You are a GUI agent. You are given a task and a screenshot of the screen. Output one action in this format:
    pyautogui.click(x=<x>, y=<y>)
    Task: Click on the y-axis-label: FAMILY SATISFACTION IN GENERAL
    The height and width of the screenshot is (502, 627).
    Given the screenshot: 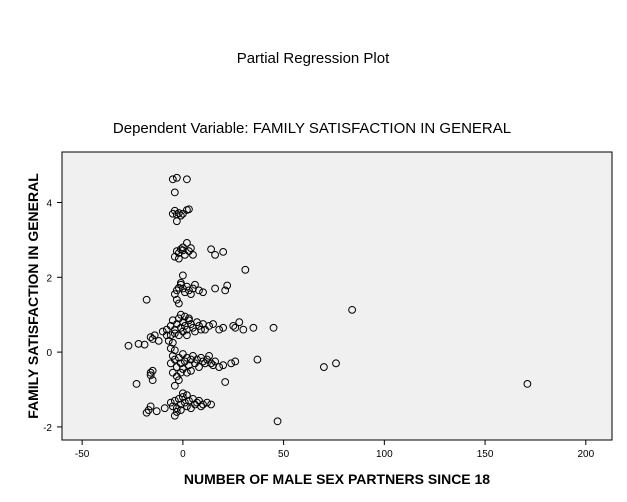 What is the action you would take?
    pyautogui.click(x=33, y=296)
    